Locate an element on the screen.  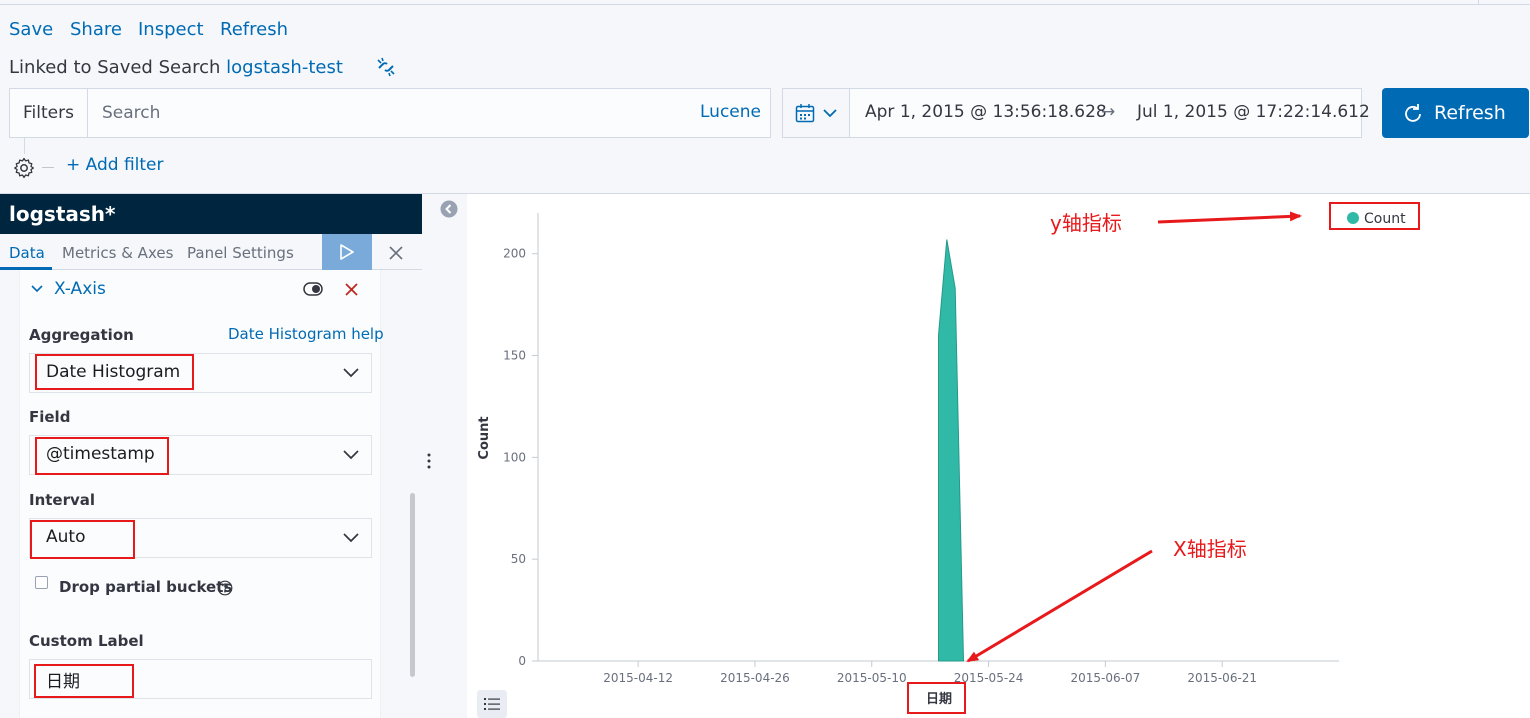
legend-swatch is located at coordinates (1353, 218).